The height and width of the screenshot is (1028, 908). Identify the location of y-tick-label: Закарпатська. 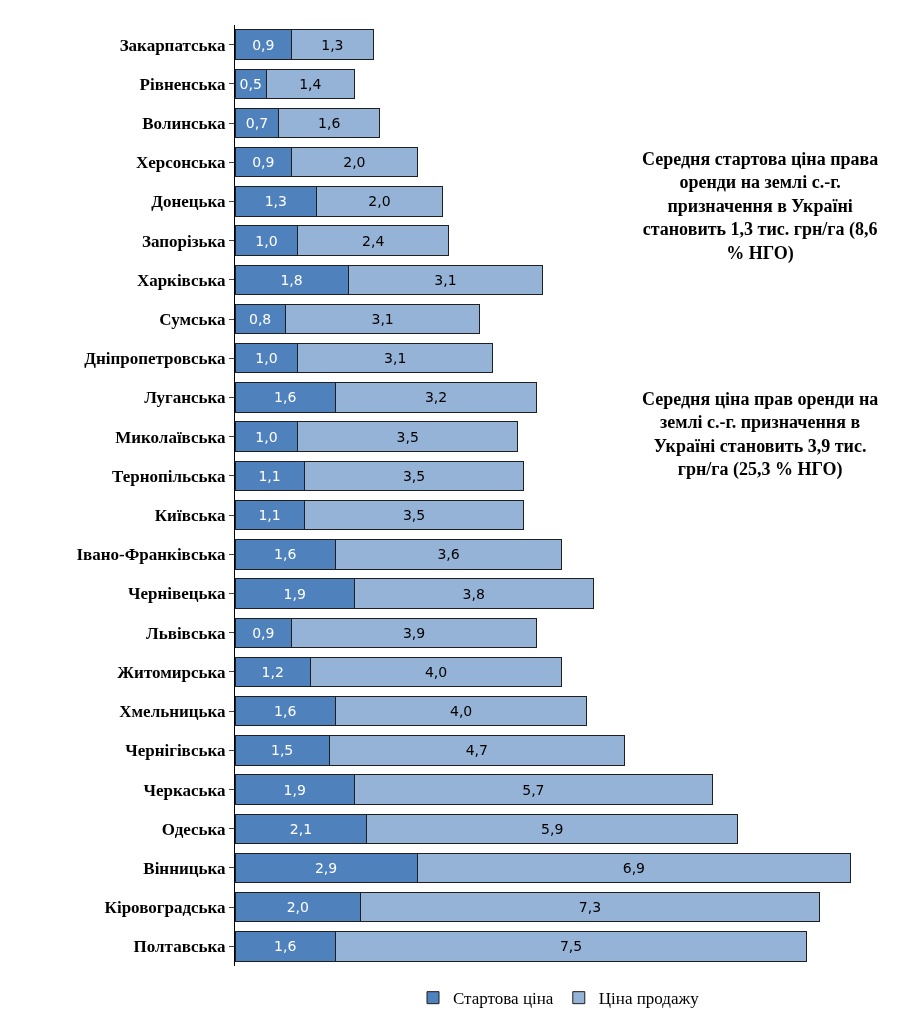
(173, 45).